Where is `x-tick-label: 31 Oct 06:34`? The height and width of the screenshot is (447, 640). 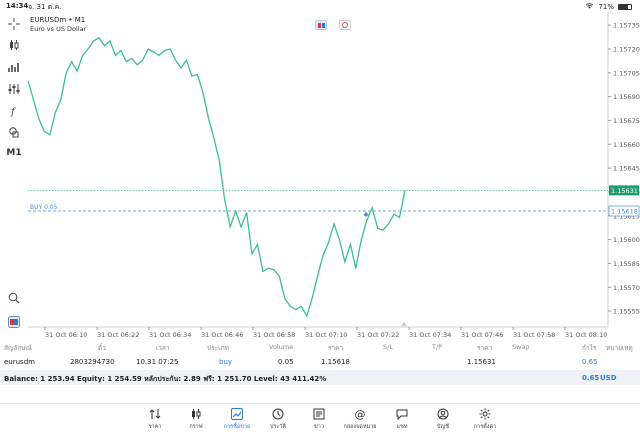
x-tick-label: 31 Oct 06:34 is located at coordinates (170, 335).